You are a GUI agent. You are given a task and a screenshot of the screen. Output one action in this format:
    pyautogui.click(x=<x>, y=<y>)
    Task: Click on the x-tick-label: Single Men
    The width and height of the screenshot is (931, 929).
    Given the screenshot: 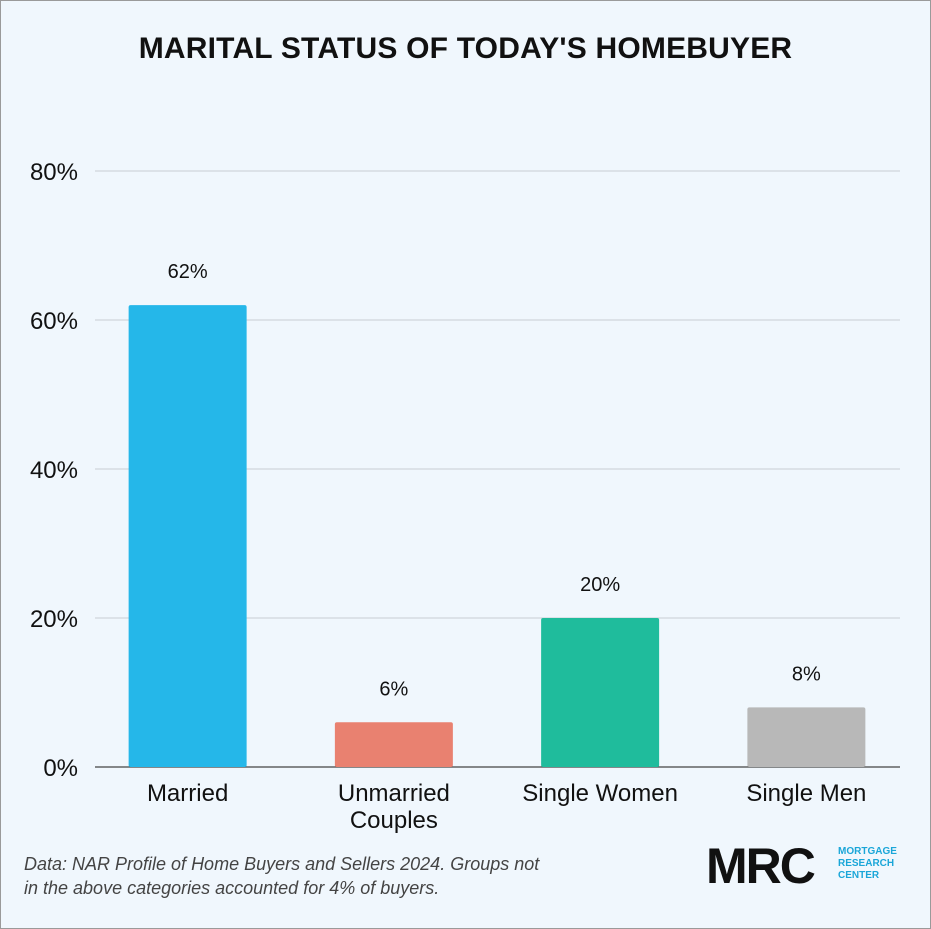 What is the action you would take?
    pyautogui.click(x=806, y=793)
    